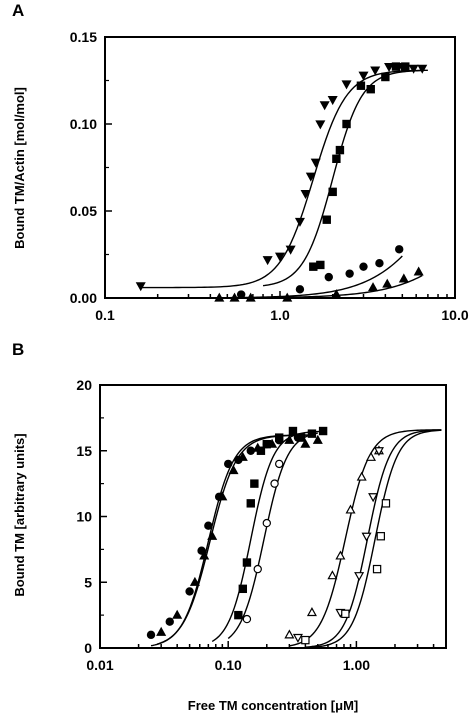 The width and height of the screenshot is (474, 722). I want to click on panel-a-label: A, so click(18, 10).